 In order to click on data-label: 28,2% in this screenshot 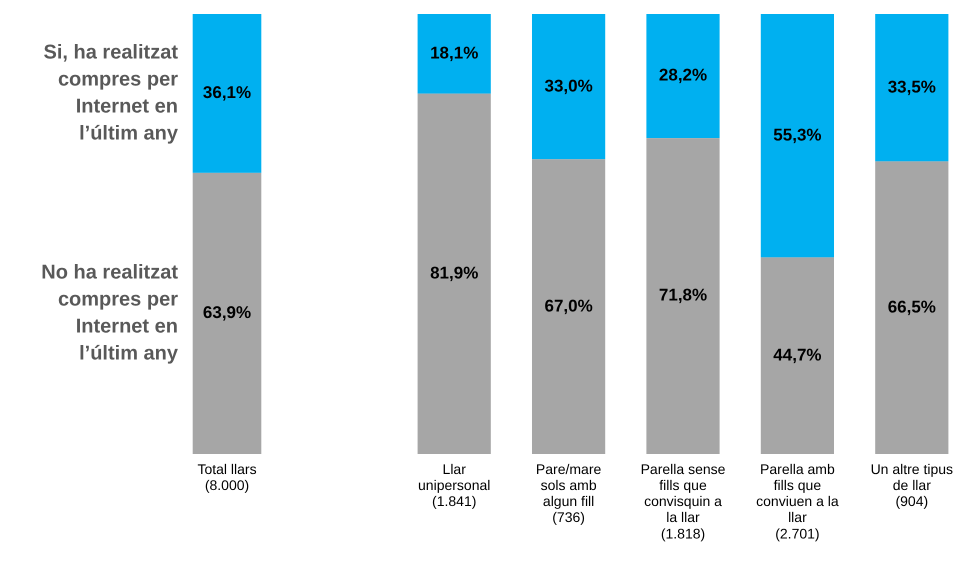, I will do `click(683, 75)`.